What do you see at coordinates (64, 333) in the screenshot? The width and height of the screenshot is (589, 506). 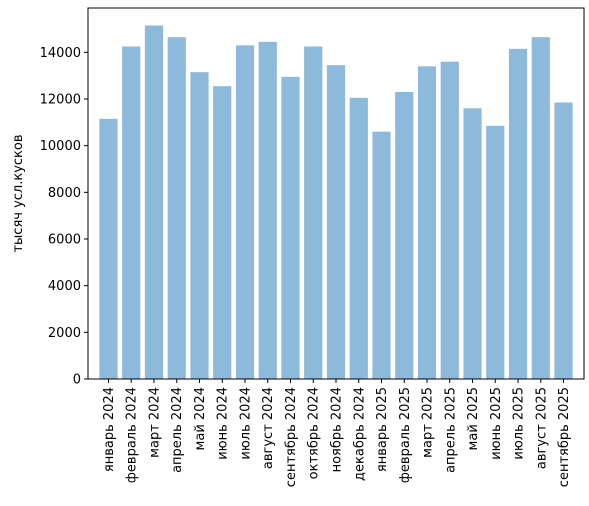 I see `y-tick-label: 2000` at bounding box center [64, 333].